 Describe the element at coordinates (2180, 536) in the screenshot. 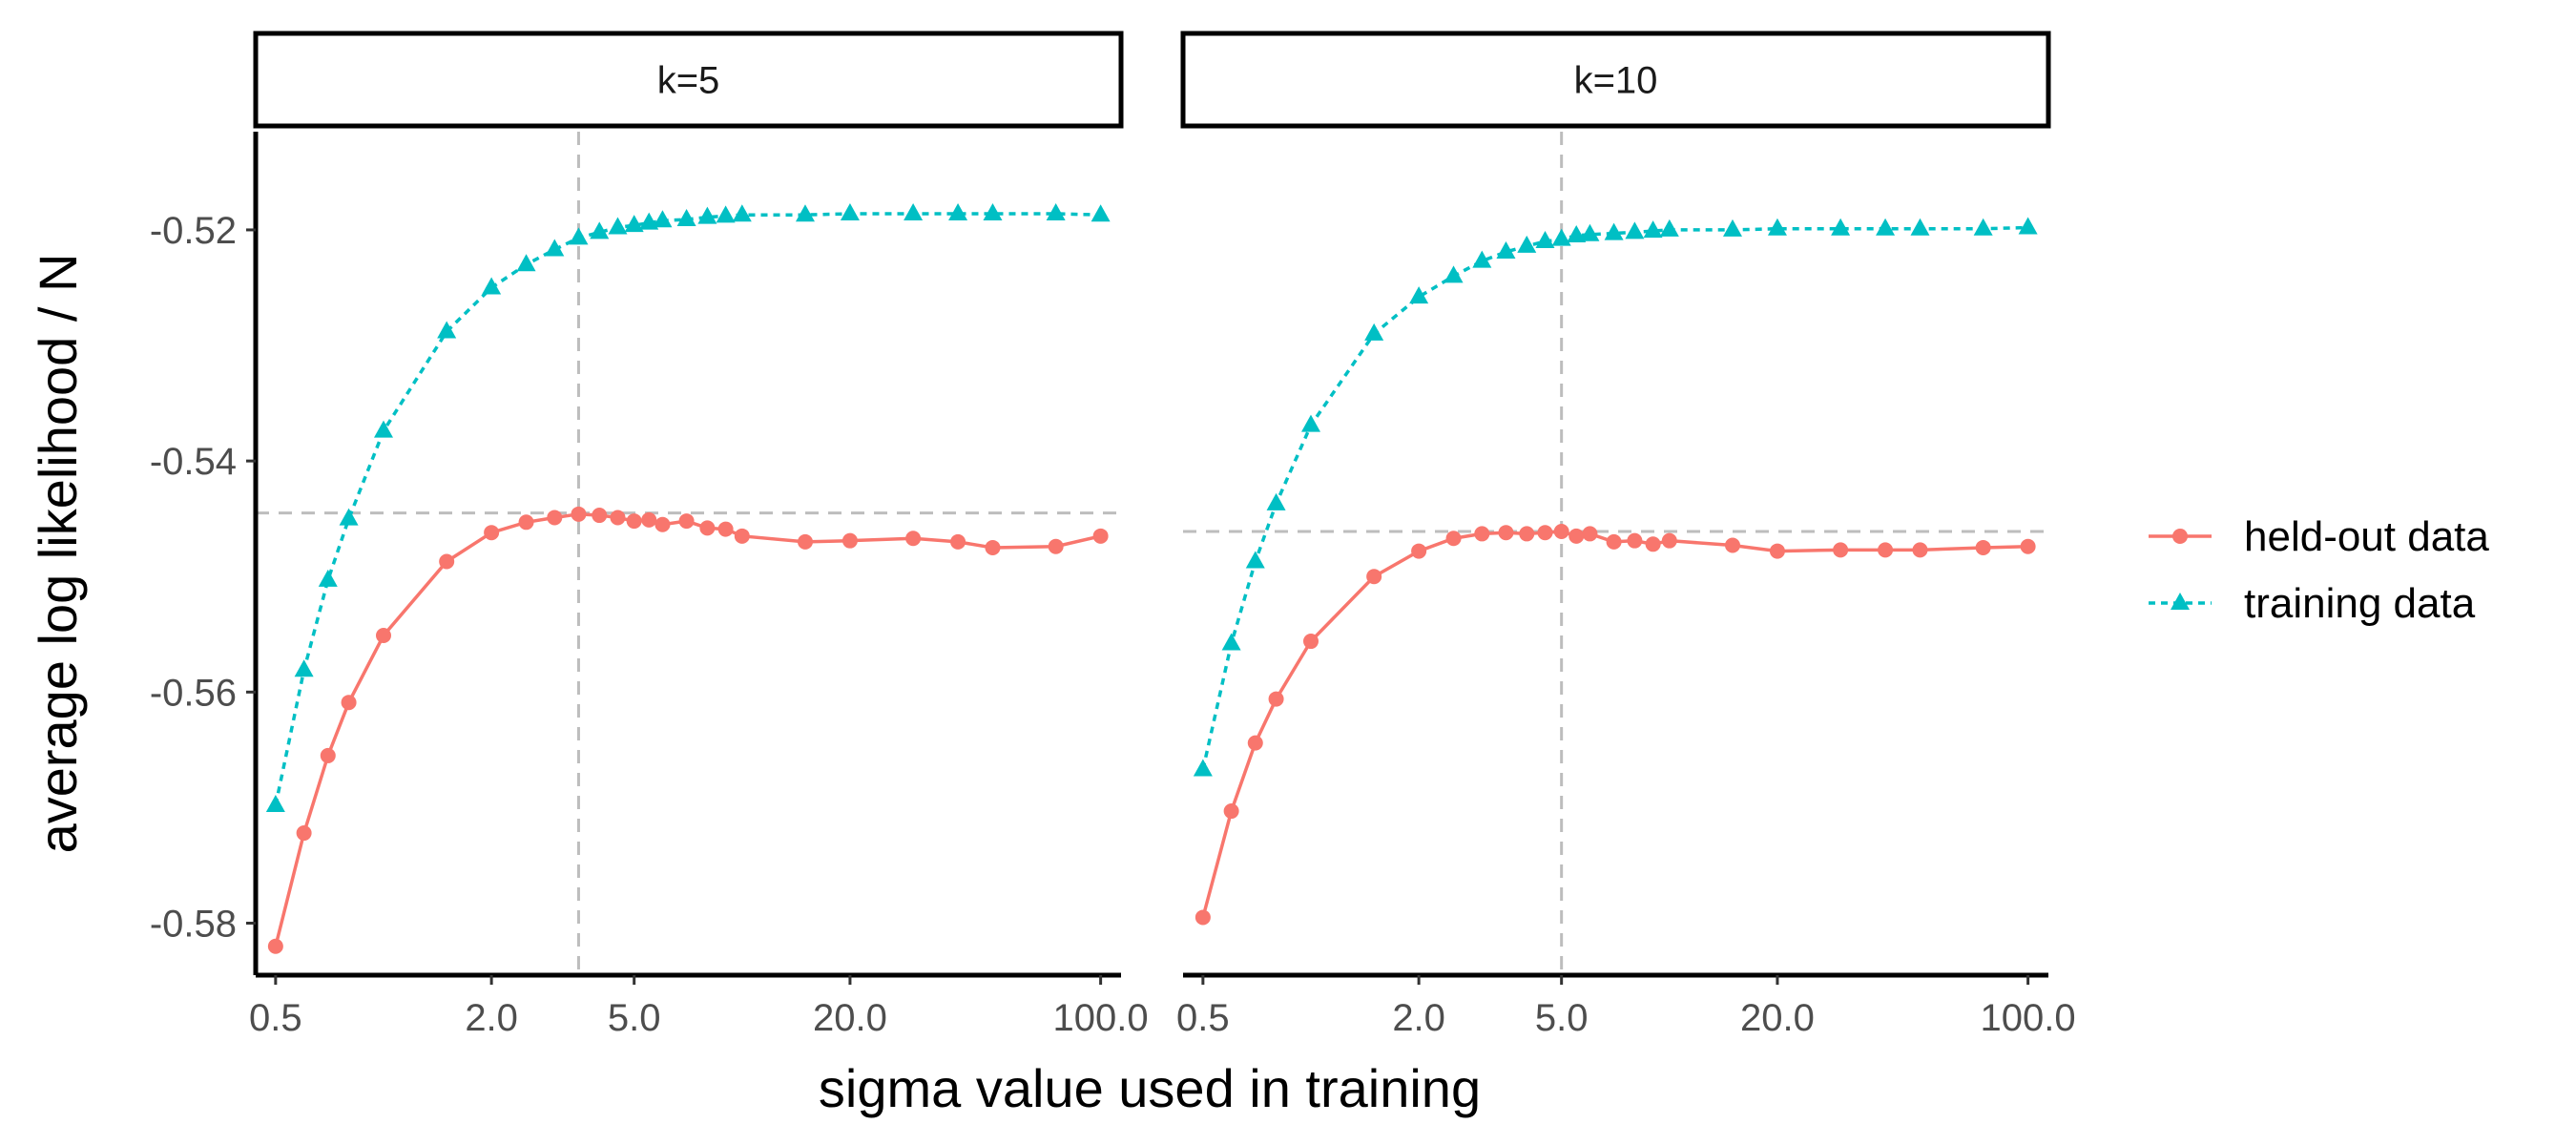

I see `legend-key-marker` at that location.